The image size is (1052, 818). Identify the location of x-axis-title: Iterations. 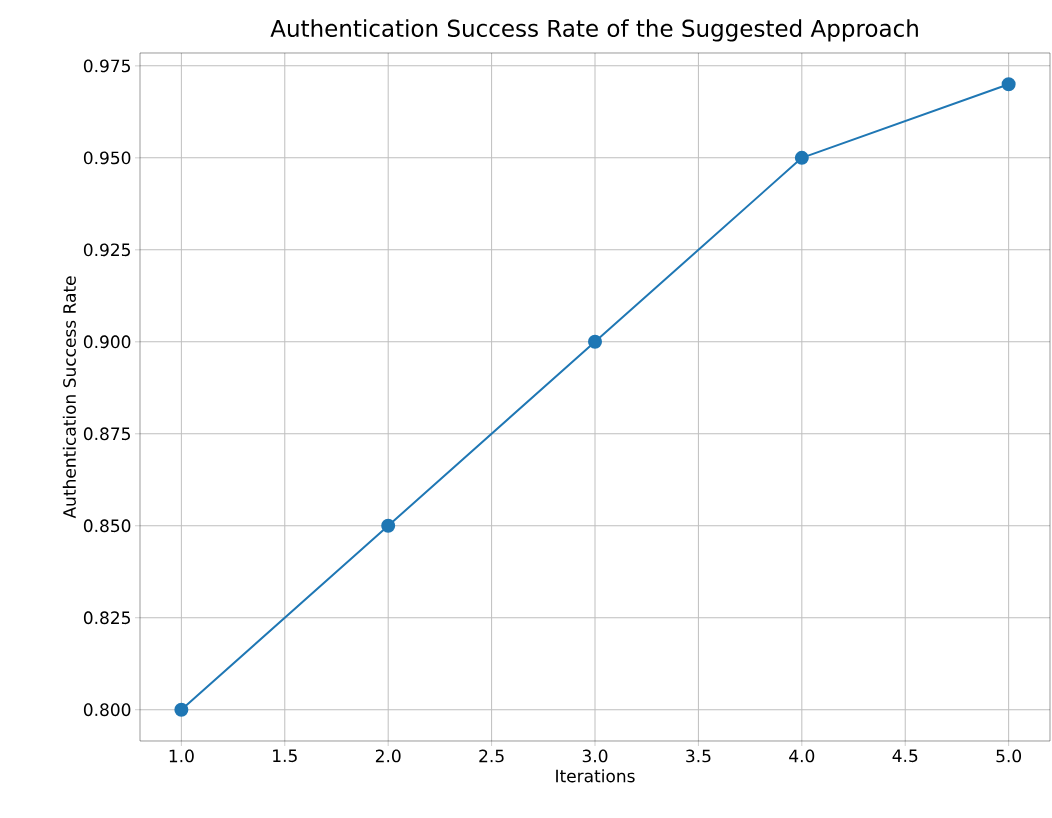
(595, 776).